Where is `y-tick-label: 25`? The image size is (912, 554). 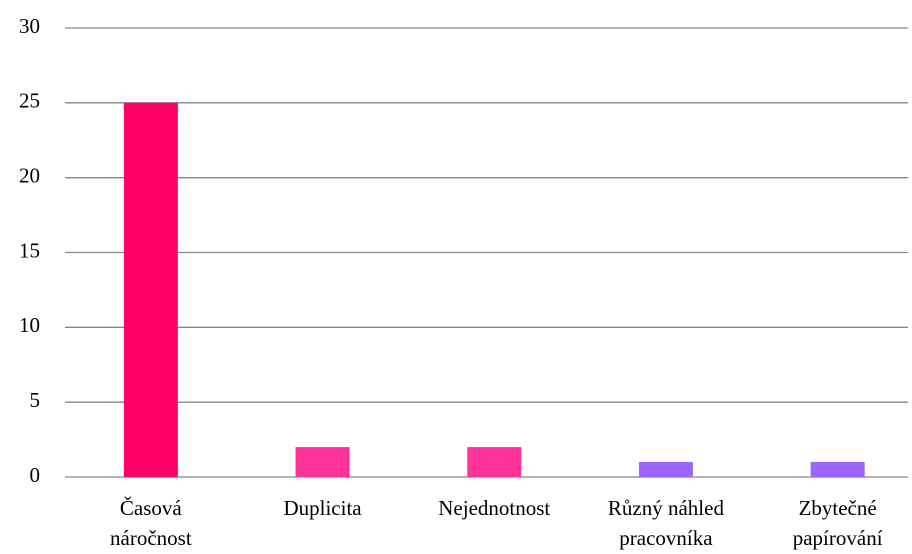 y-tick-label: 25 is located at coordinates (29, 101).